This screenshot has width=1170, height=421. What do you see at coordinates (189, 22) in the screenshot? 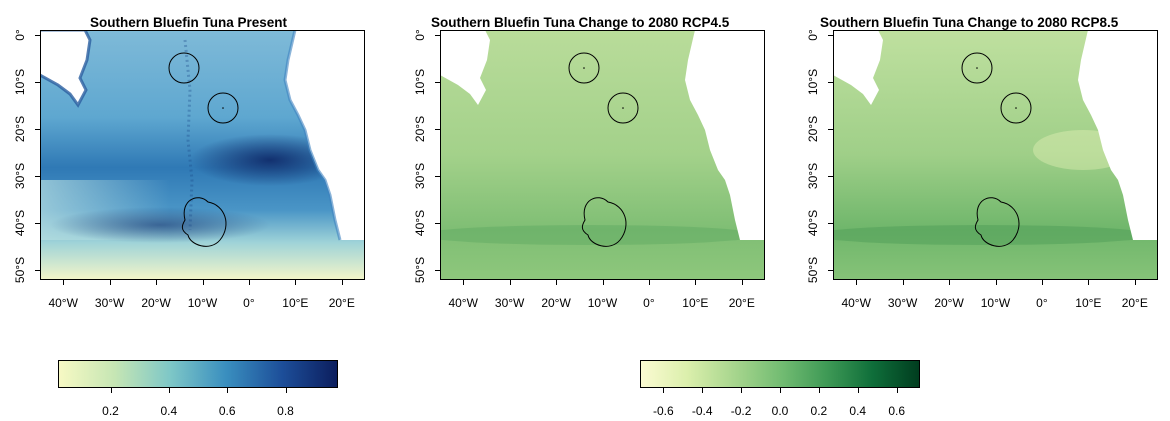
I see `panel-title: Southern Bluefin Tuna Present` at bounding box center [189, 22].